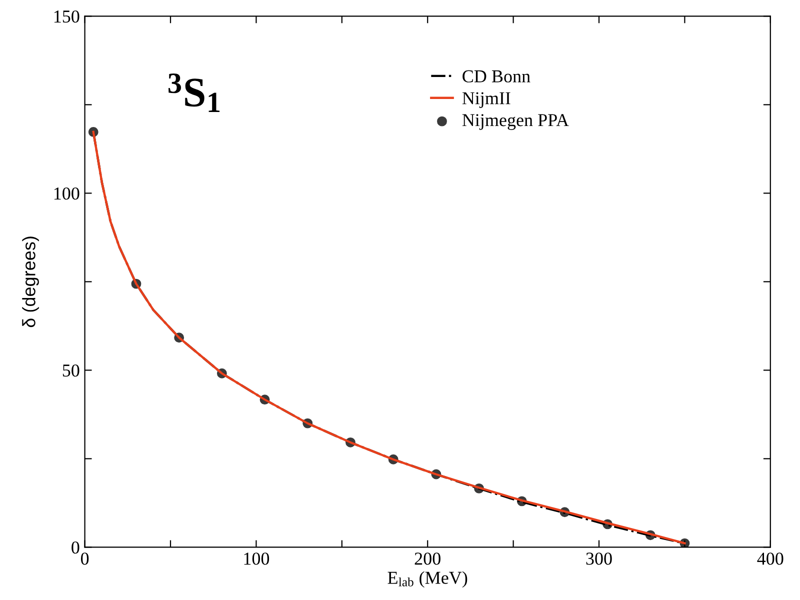 The width and height of the screenshot is (800, 600). What do you see at coordinates (486, 100) in the screenshot?
I see `legend-label: NijmII` at bounding box center [486, 100].